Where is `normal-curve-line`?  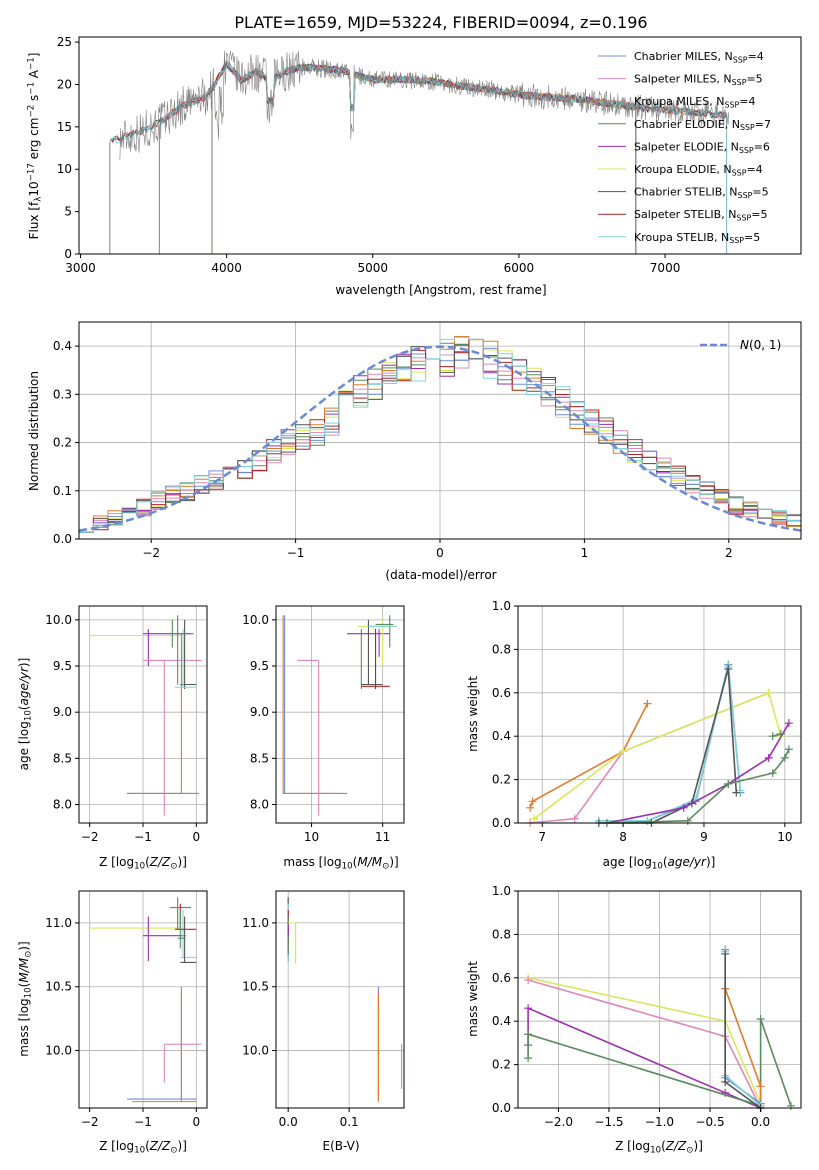 normal-curve-line is located at coordinates (440, 438).